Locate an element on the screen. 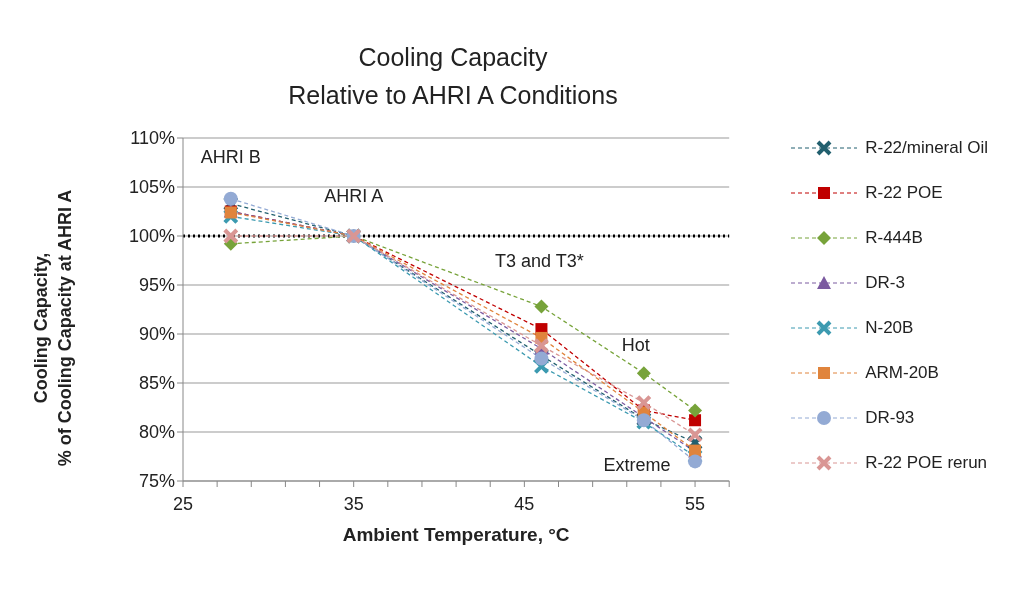 The width and height of the screenshot is (1016, 611). y-tick-label: 80% is located at coordinates (156, 432).